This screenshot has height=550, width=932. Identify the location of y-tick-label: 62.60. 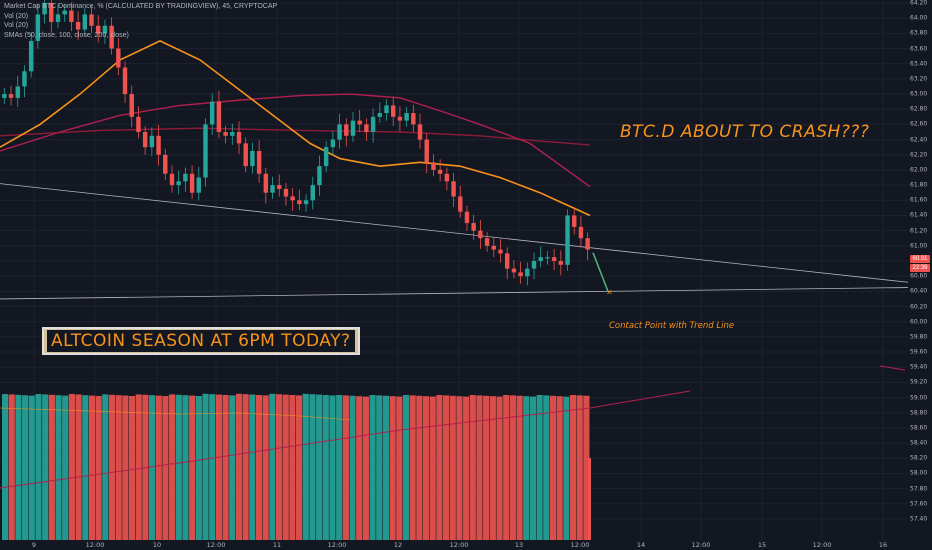
(919, 124).